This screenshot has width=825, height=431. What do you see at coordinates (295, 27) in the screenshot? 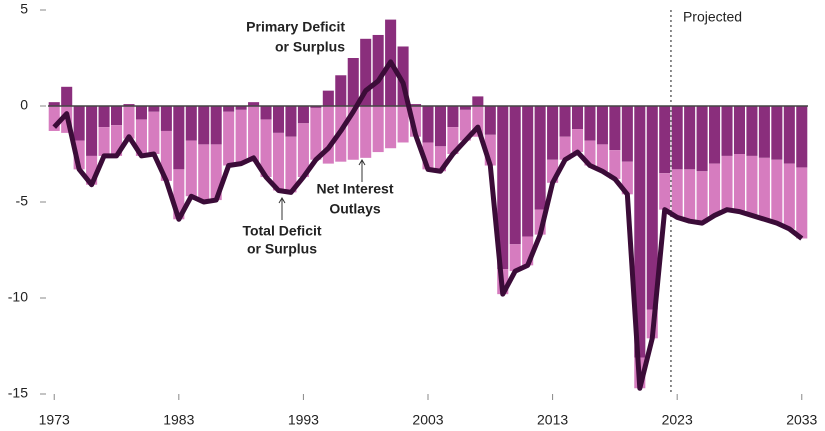
I see `series-label: Primary Deficit` at bounding box center [295, 27].